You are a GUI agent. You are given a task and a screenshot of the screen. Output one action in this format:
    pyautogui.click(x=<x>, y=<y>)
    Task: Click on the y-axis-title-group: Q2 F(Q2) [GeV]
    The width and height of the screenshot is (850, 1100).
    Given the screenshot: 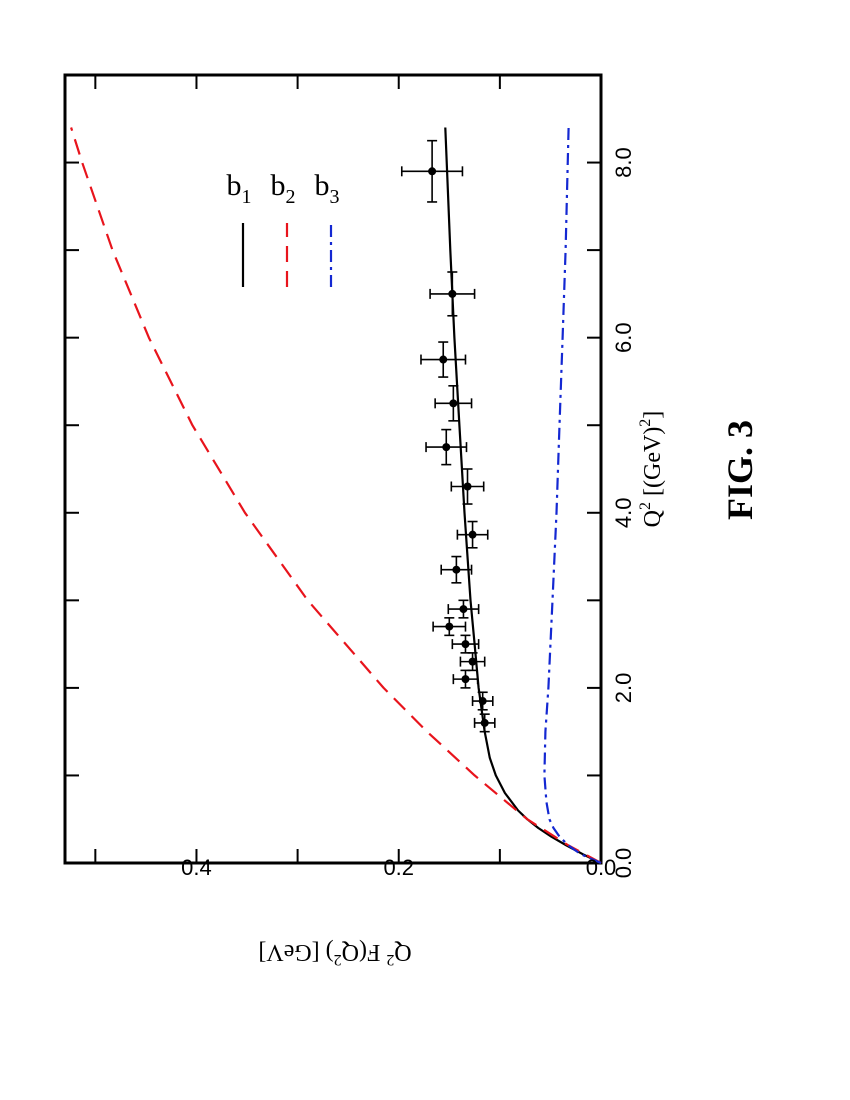 What is the action you would take?
    pyautogui.click(x=334, y=953)
    